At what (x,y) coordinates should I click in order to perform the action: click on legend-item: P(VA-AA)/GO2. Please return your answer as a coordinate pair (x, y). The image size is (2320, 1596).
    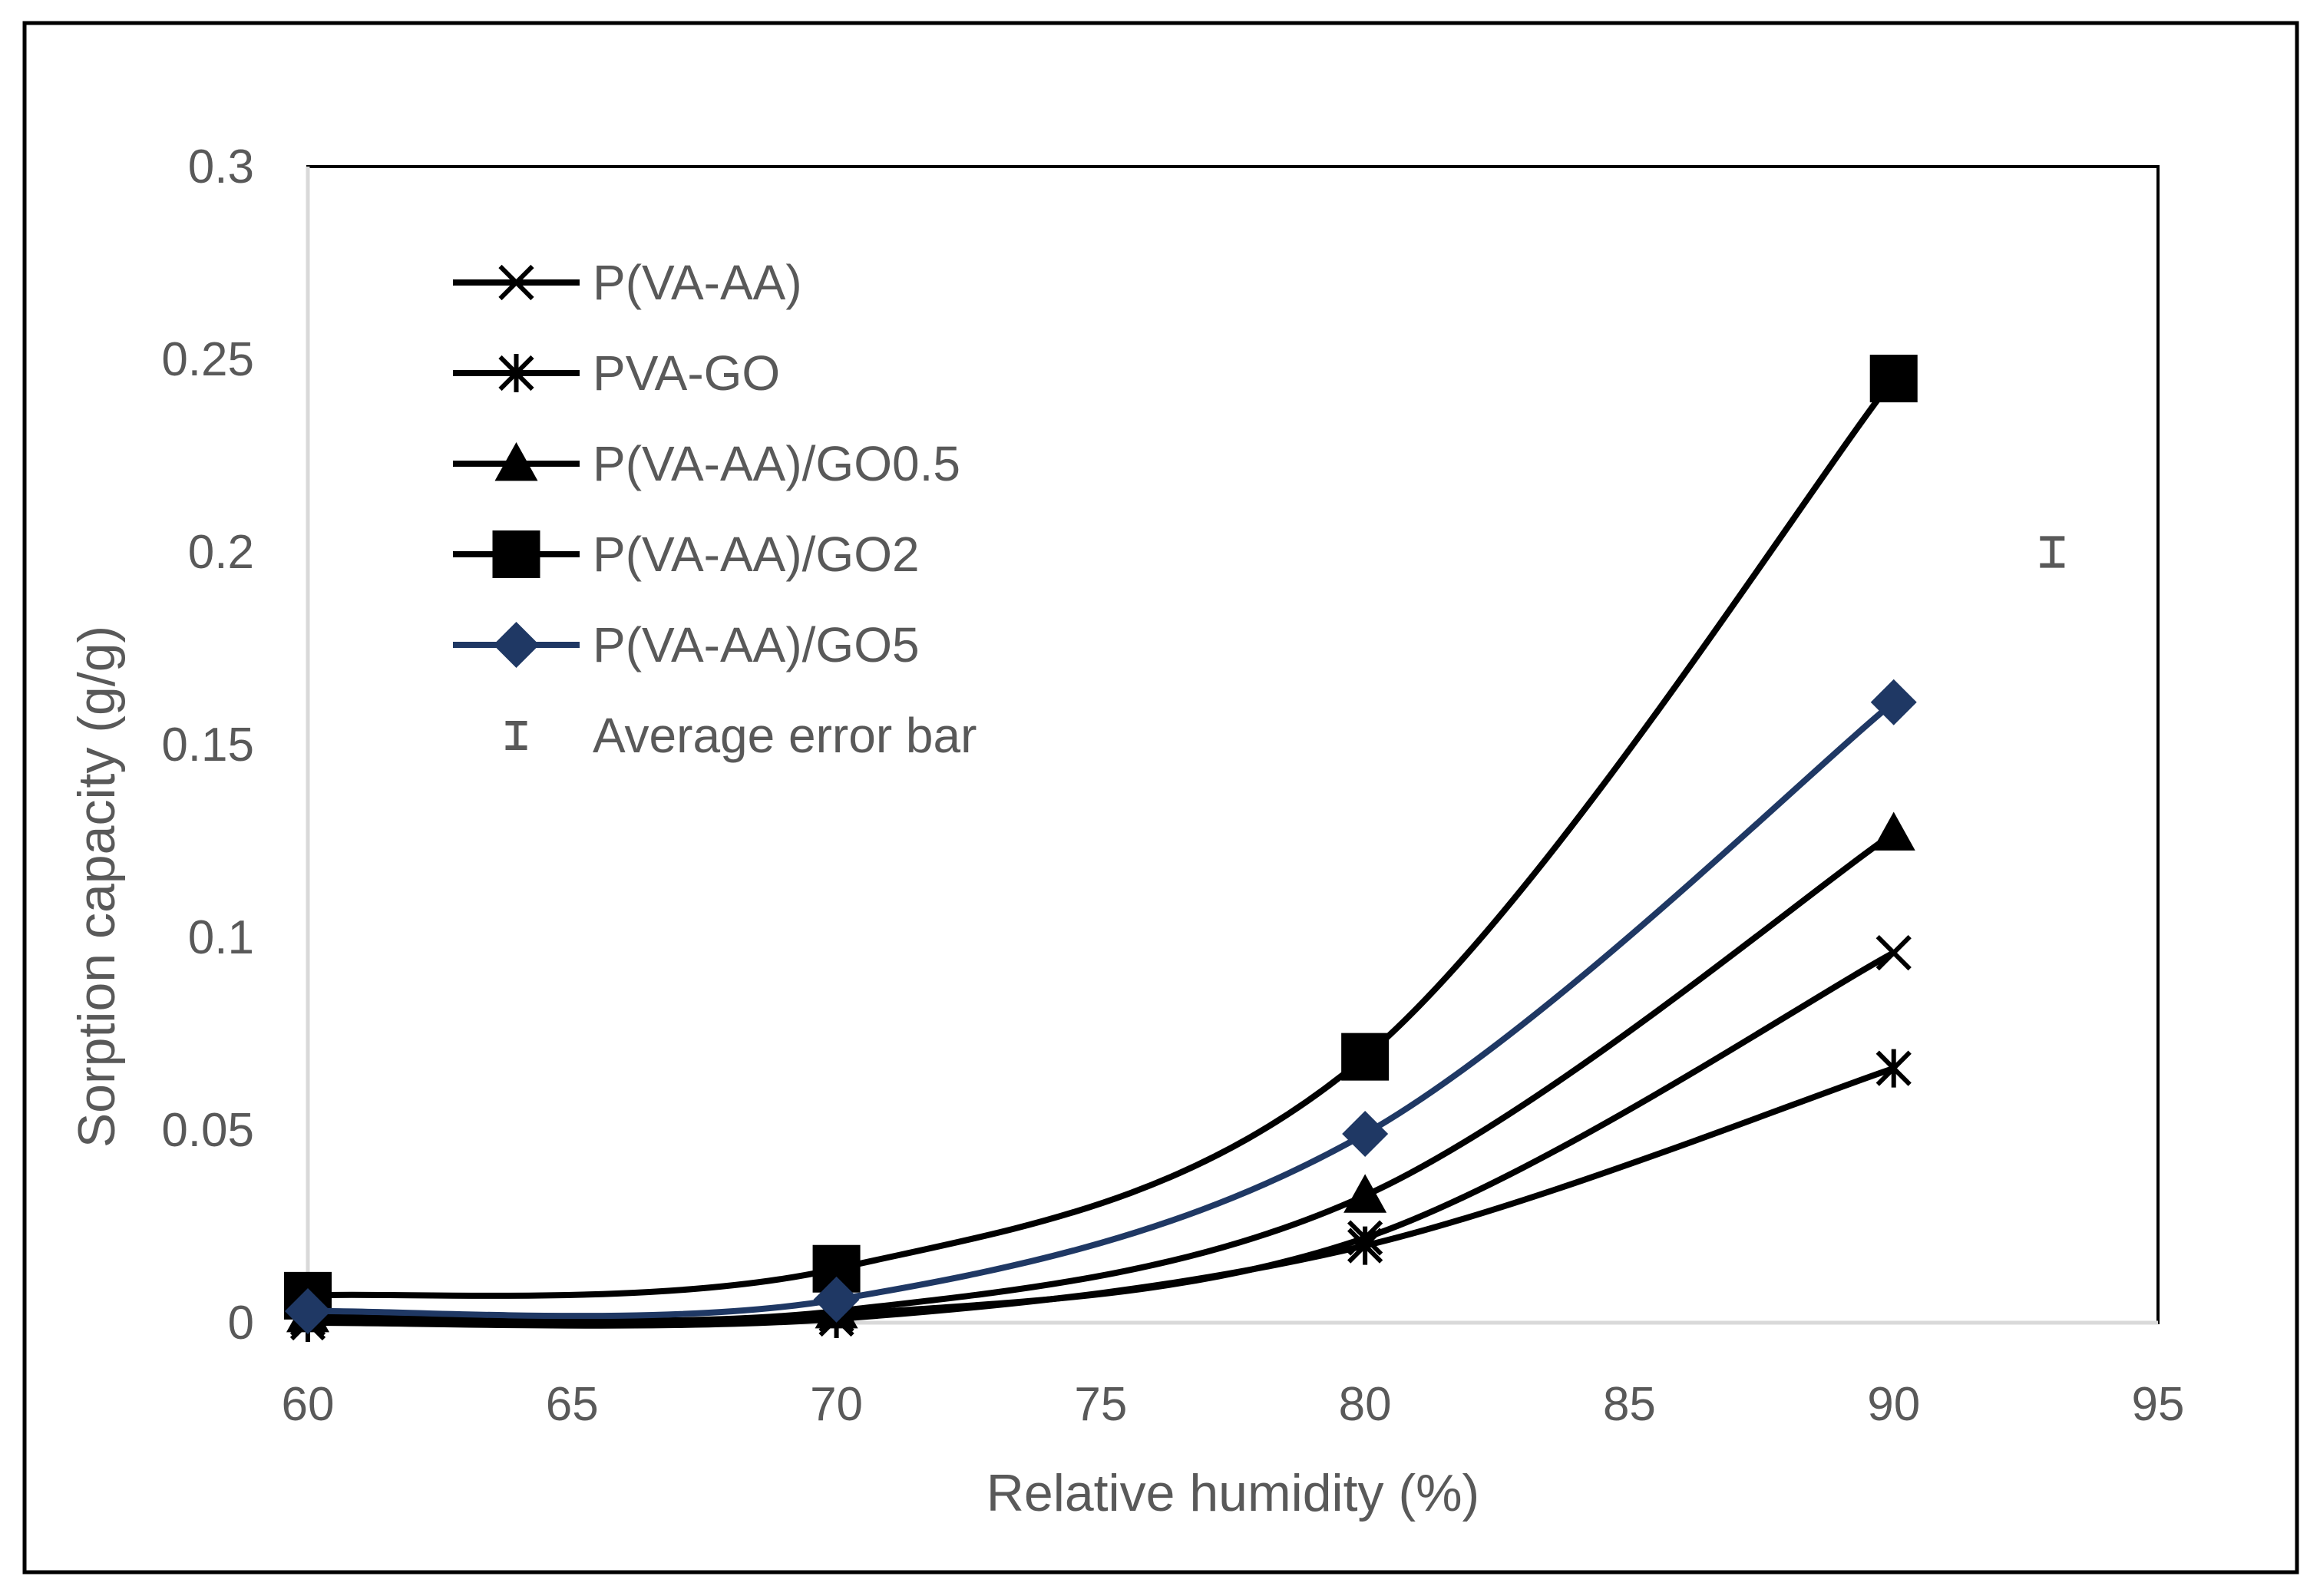
    Looking at the image, I should click on (686, 554).